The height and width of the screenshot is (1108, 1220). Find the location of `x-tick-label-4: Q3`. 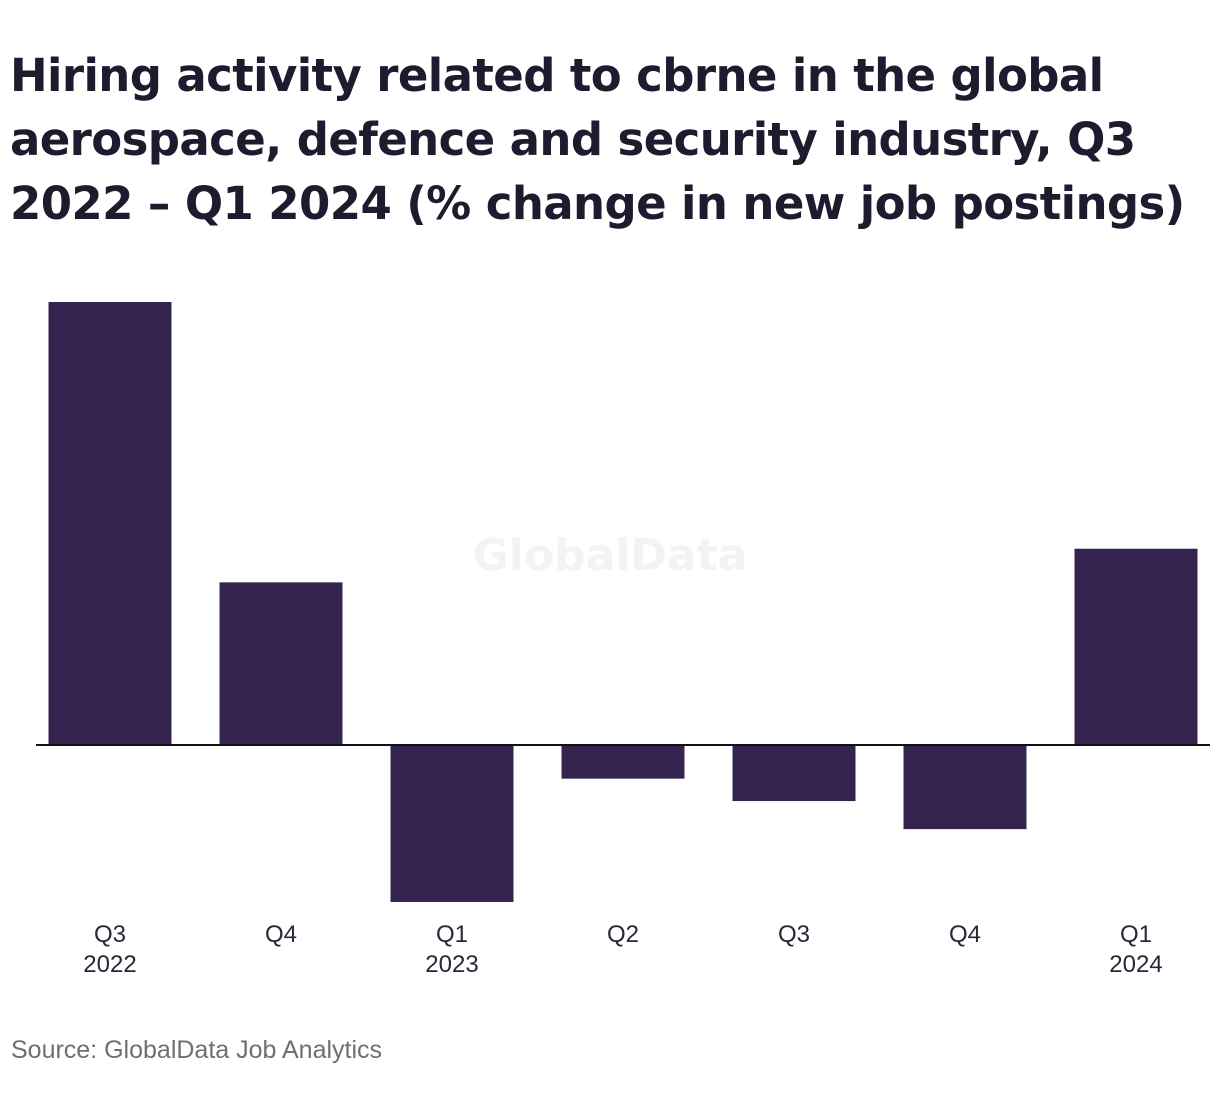

x-tick-label-4: Q3 is located at coordinates (794, 934).